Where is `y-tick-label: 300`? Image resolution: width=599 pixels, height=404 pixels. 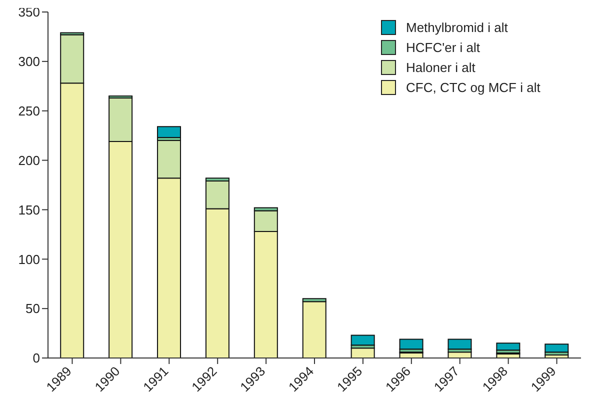 y-tick-label: 300 is located at coordinates (29, 62).